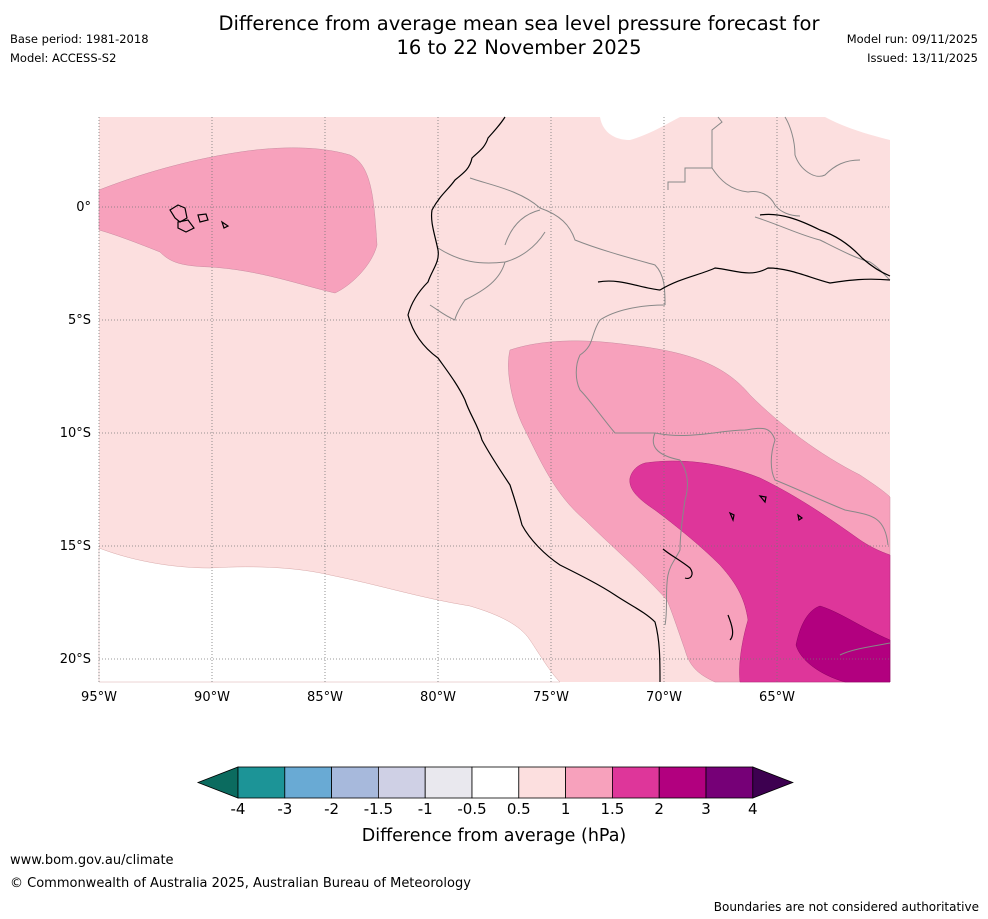 Image resolution: width=988 pixels, height=919 pixels. Describe the element at coordinates (75, 659) in the screenshot. I see `lat-label: 20°S` at that location.